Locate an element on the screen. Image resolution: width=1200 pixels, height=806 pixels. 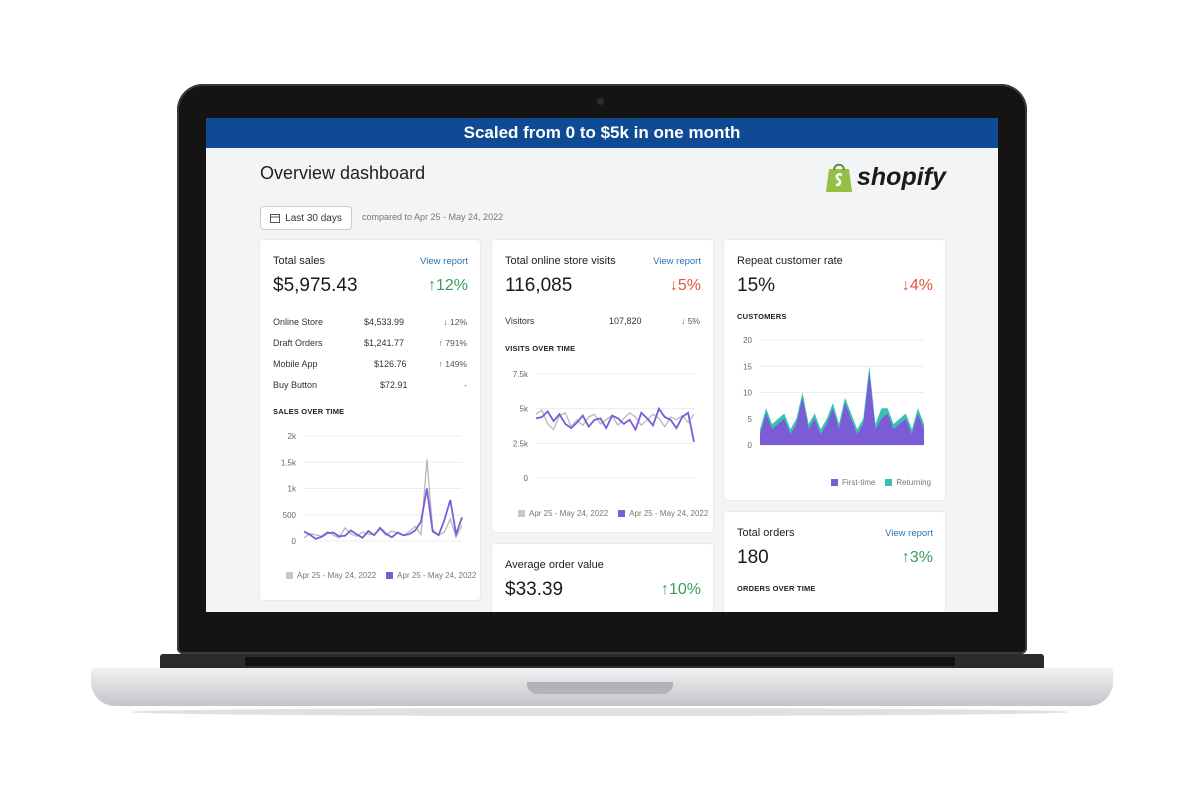
row-change: ↑ 791% is located at coordinates (452, 343).